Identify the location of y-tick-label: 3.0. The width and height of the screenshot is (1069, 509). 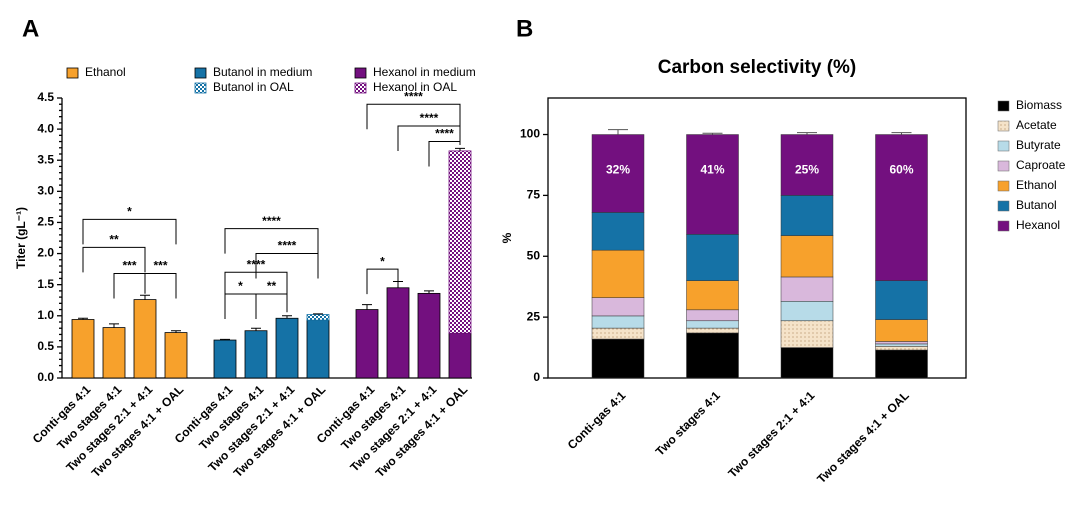
(45, 191).